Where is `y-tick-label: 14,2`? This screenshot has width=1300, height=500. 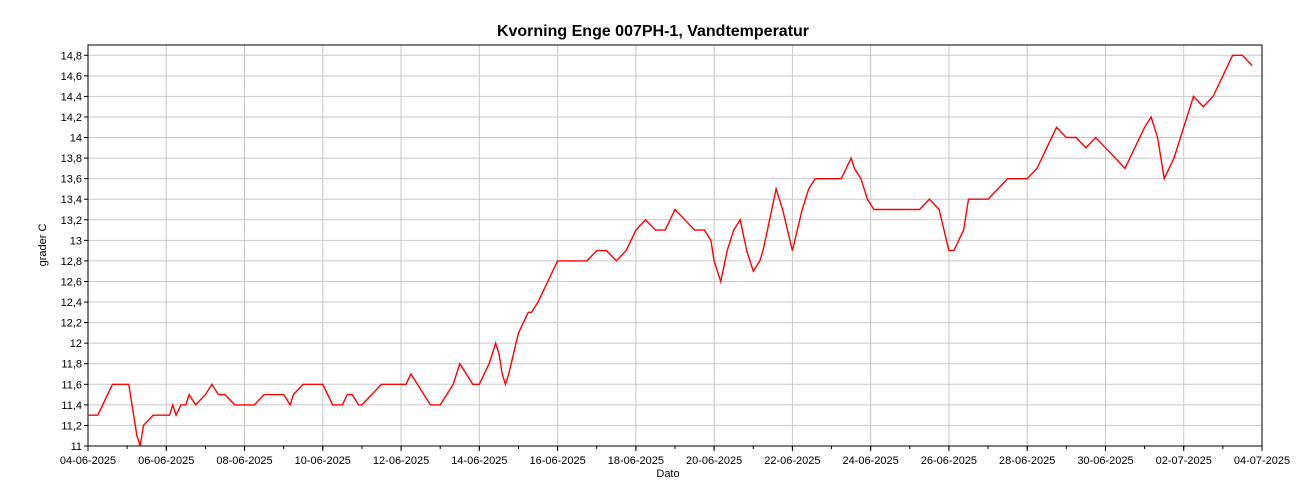 y-tick-label: 14,2 is located at coordinates (71, 118).